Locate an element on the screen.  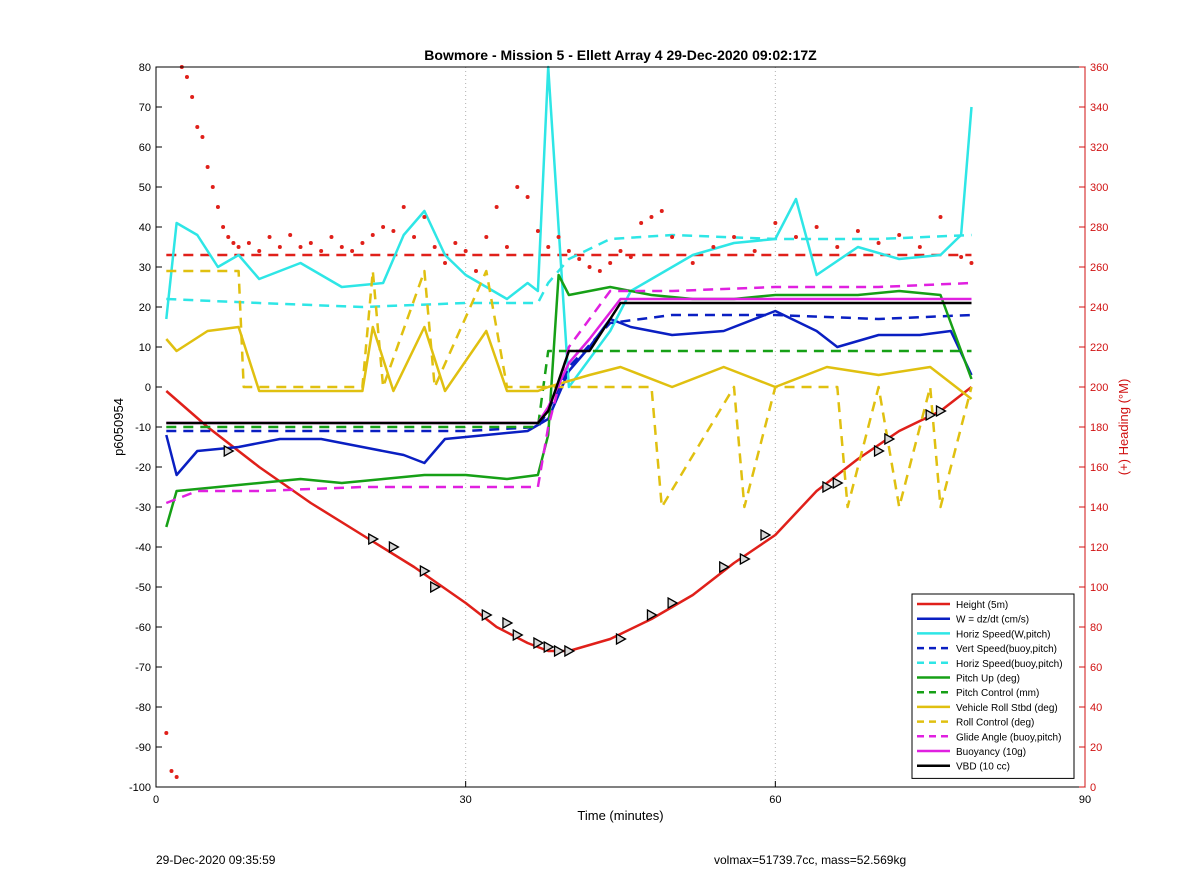
y-left-tick-label: 30 is located at coordinates (145, 268).